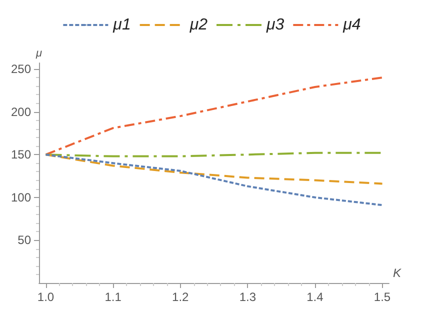 This screenshot has width=423, height=311. I want to click on x-tick-label: 1.3, so click(247, 297).